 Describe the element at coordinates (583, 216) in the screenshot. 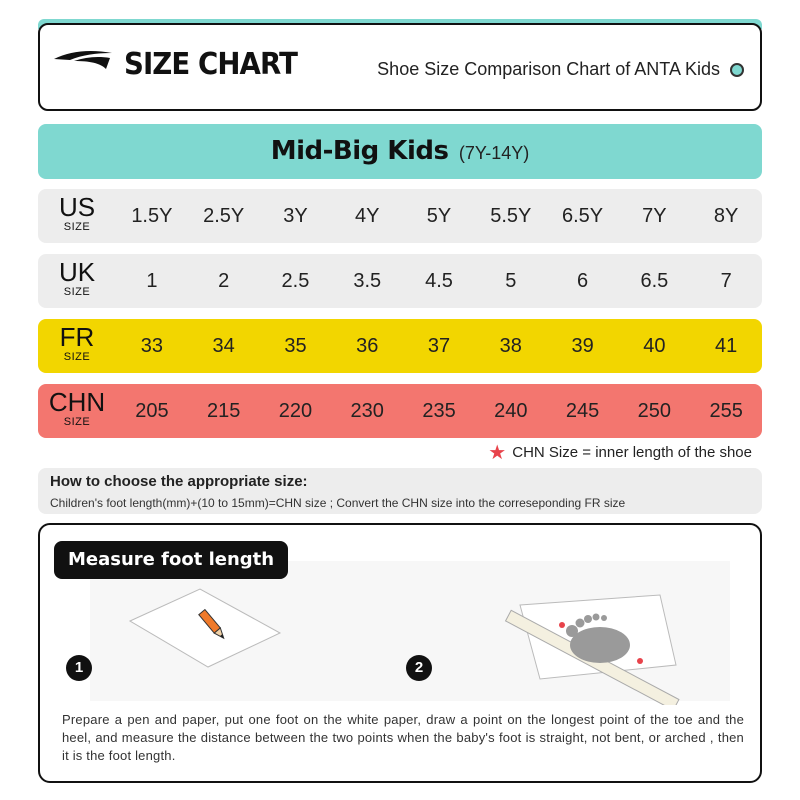

I see `size-cell: 6.5Y` at that location.